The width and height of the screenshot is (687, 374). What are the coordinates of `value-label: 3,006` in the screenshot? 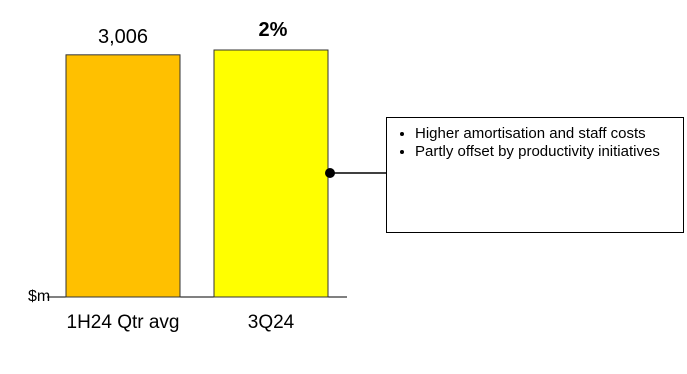 It's located at (123, 37).